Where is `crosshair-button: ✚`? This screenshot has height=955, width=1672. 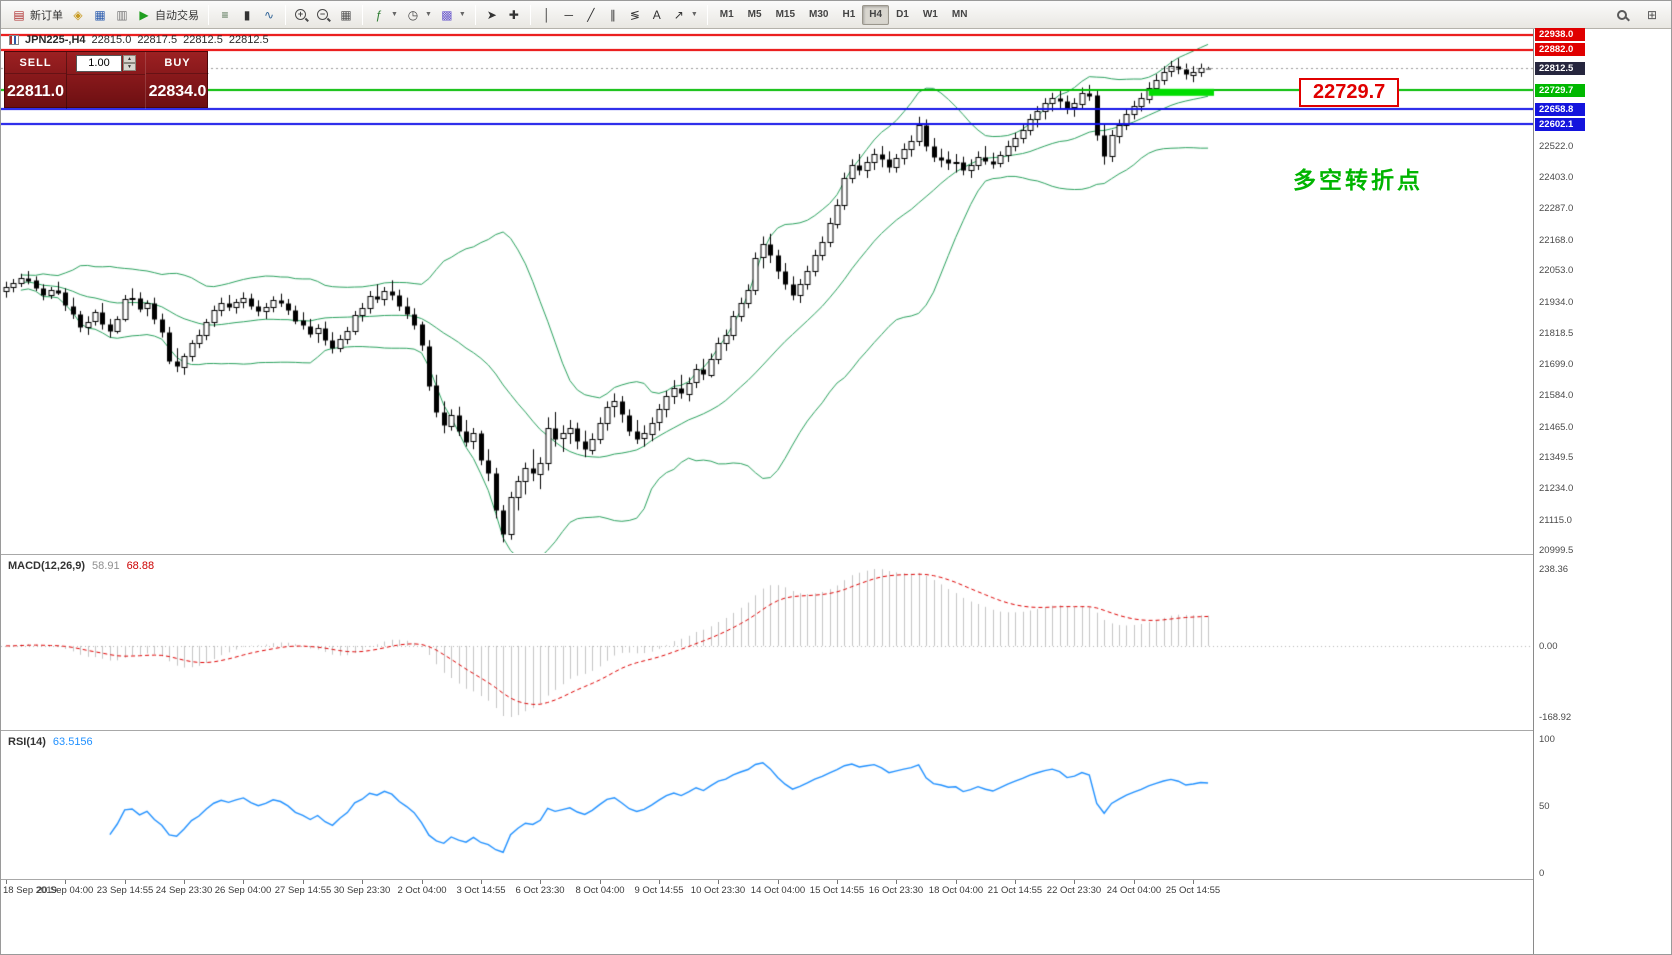 crosshair-button: ✚ is located at coordinates (514, 15).